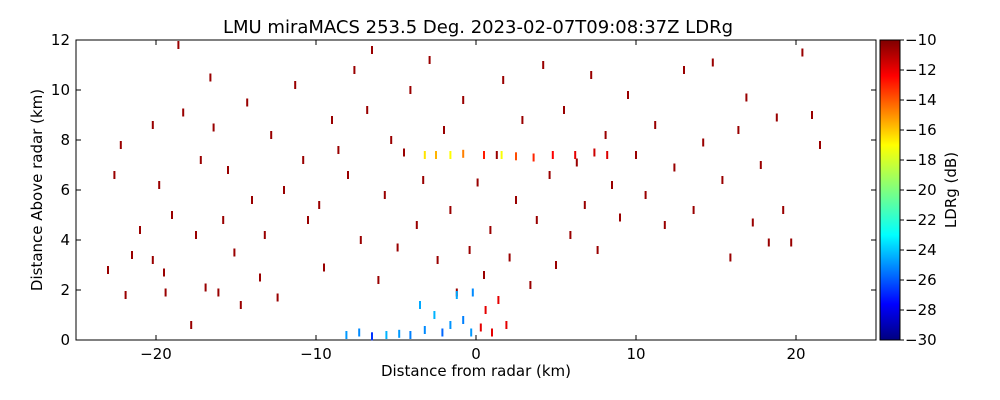  What do you see at coordinates (921, 280) in the screenshot?
I see `colorbar-tick-label-2: −26` at bounding box center [921, 280].